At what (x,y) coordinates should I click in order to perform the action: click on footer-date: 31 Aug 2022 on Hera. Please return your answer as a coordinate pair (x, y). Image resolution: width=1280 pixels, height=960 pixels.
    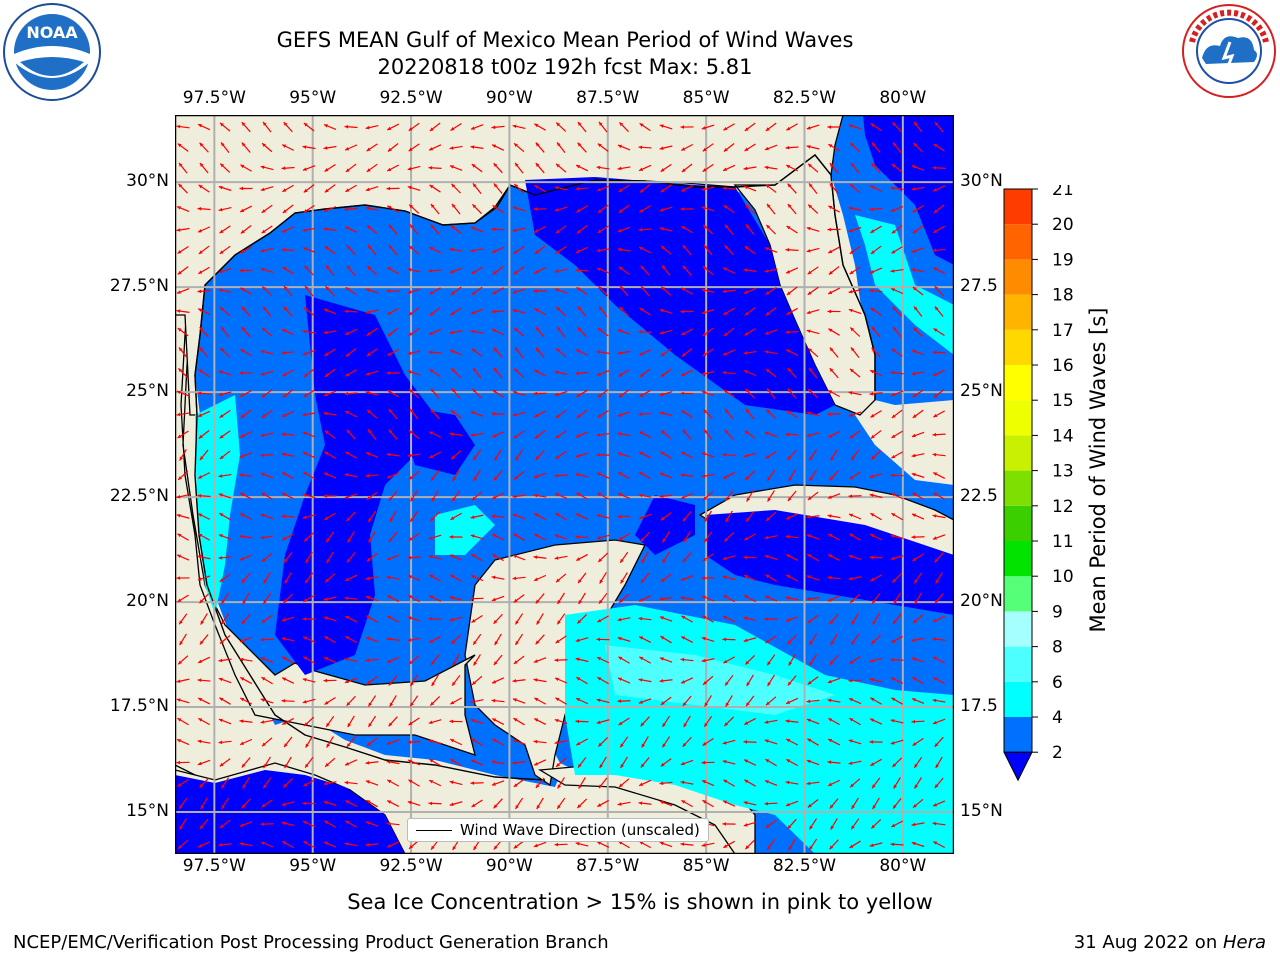
    Looking at the image, I should click on (1170, 942).